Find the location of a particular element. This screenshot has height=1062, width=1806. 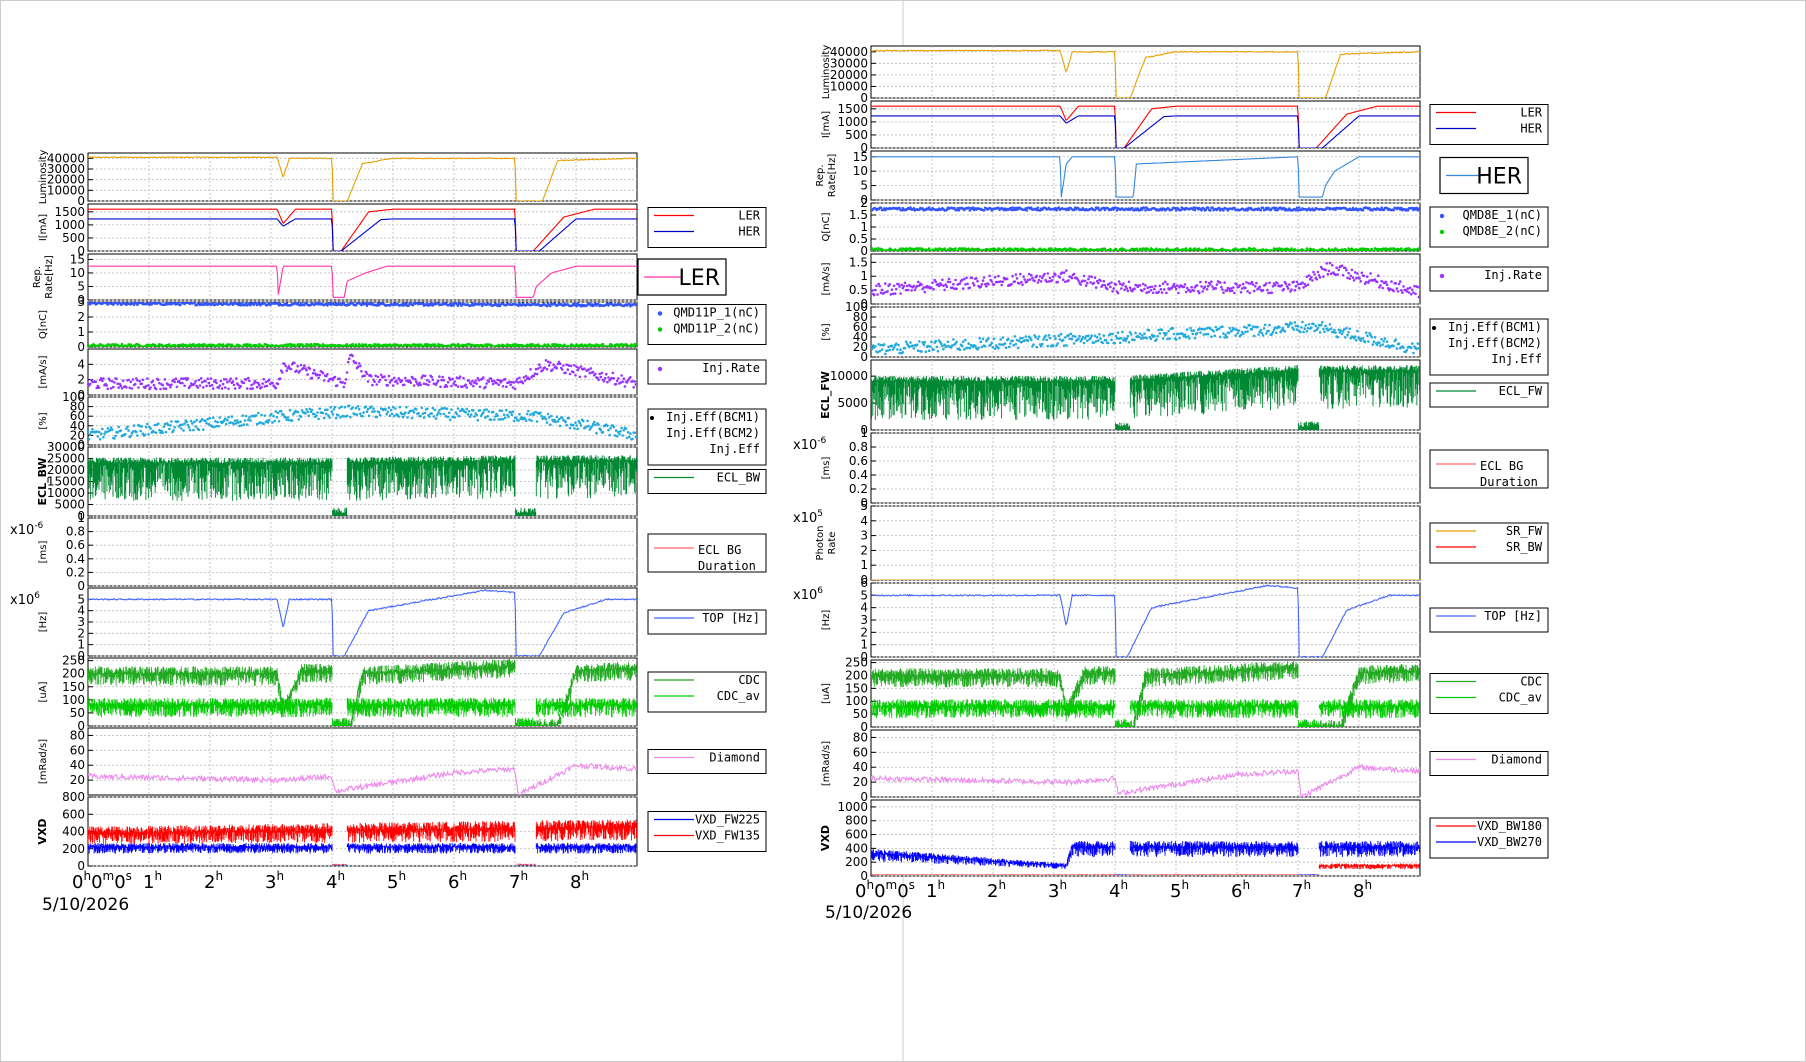

ytick-label: 1500 is located at coordinates (69, 212).